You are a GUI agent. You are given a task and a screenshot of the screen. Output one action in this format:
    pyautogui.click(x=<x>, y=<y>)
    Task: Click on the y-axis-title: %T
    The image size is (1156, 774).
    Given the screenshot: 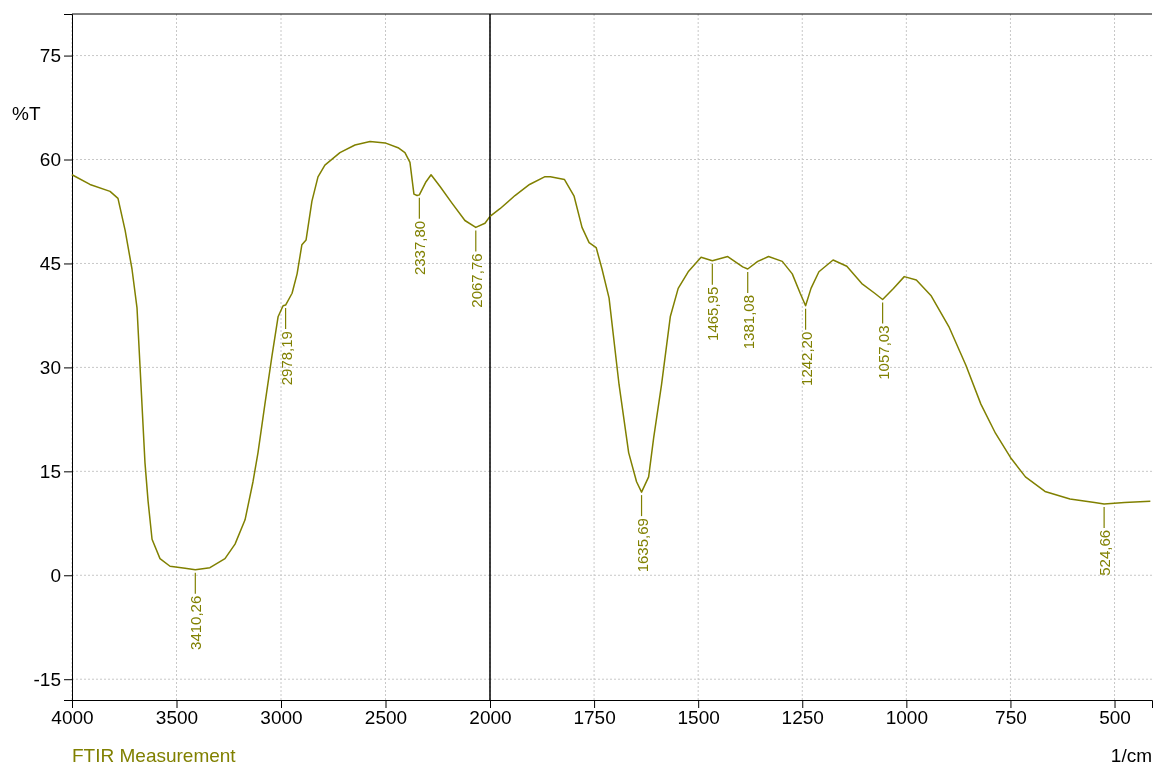 What is the action you would take?
    pyautogui.click(x=26, y=113)
    